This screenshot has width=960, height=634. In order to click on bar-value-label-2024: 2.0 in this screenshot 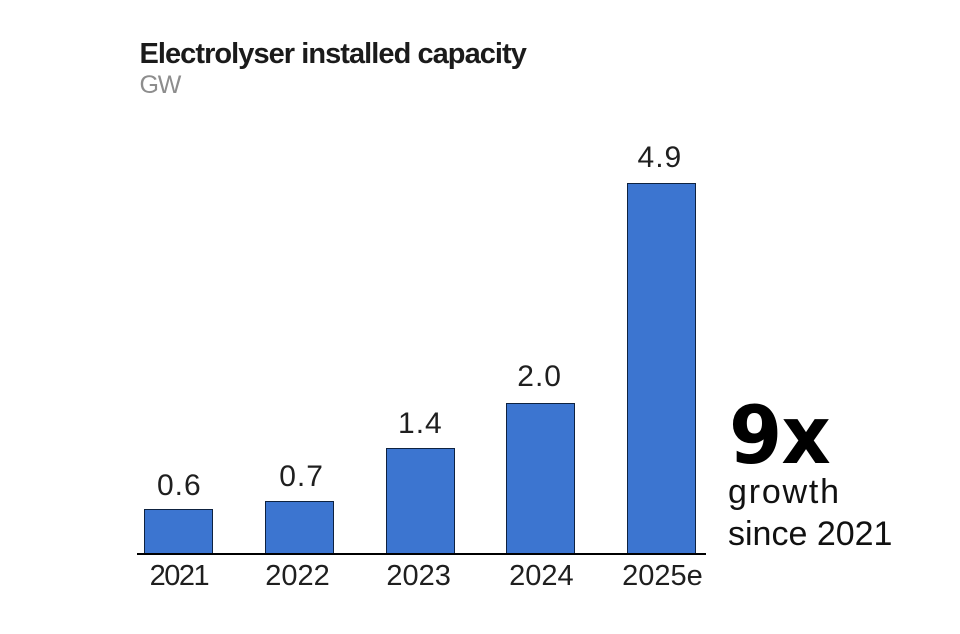, I will do `click(539, 376)`.